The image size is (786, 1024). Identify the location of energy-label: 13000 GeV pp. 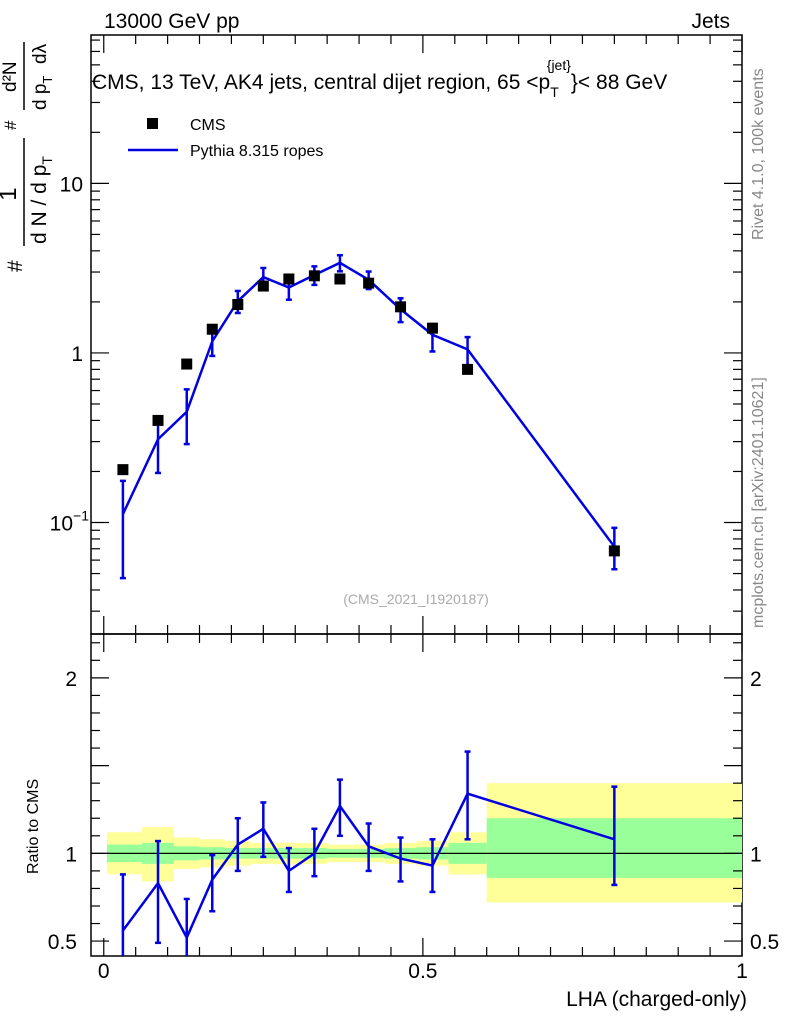
(171, 21).